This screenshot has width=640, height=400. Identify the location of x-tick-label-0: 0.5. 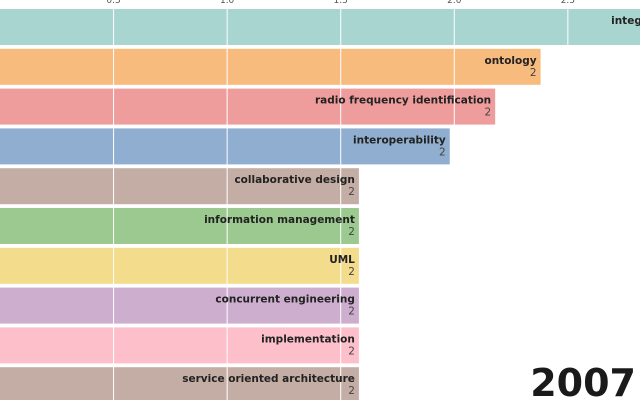
(113, 3).